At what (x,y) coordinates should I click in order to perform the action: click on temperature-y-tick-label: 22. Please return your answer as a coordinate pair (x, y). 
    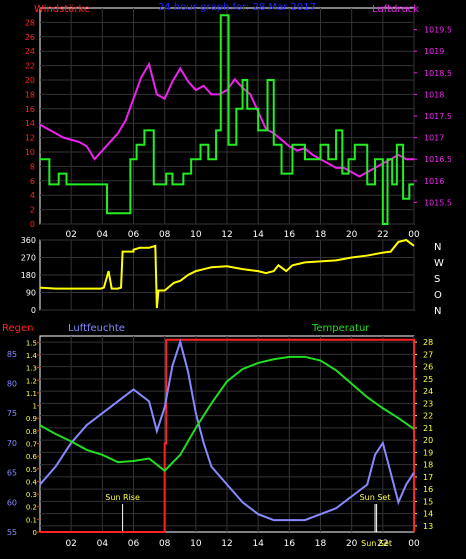
    Looking at the image, I should click on (428, 416).